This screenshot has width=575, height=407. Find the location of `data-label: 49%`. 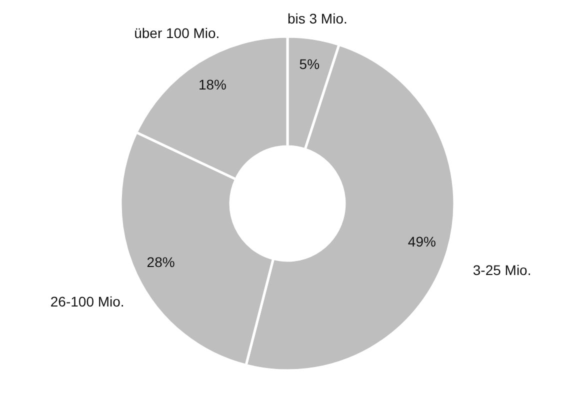

data-label: 49% is located at coordinates (422, 242).